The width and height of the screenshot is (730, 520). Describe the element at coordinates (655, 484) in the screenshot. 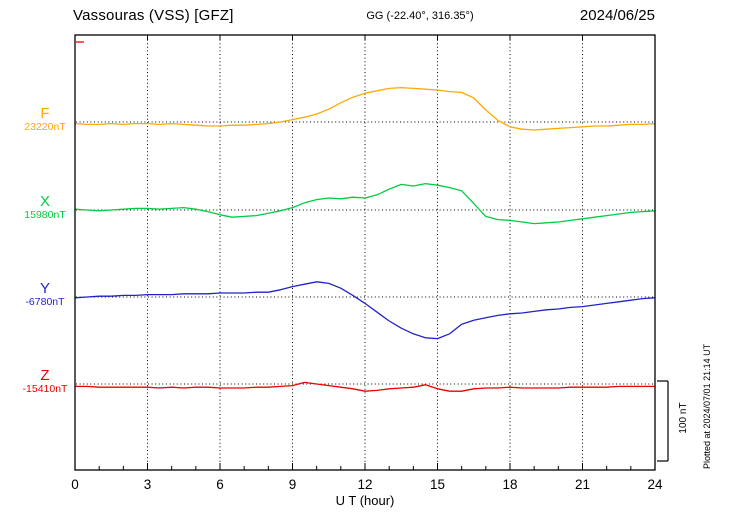

I see `x-tick-label: 24` at that location.